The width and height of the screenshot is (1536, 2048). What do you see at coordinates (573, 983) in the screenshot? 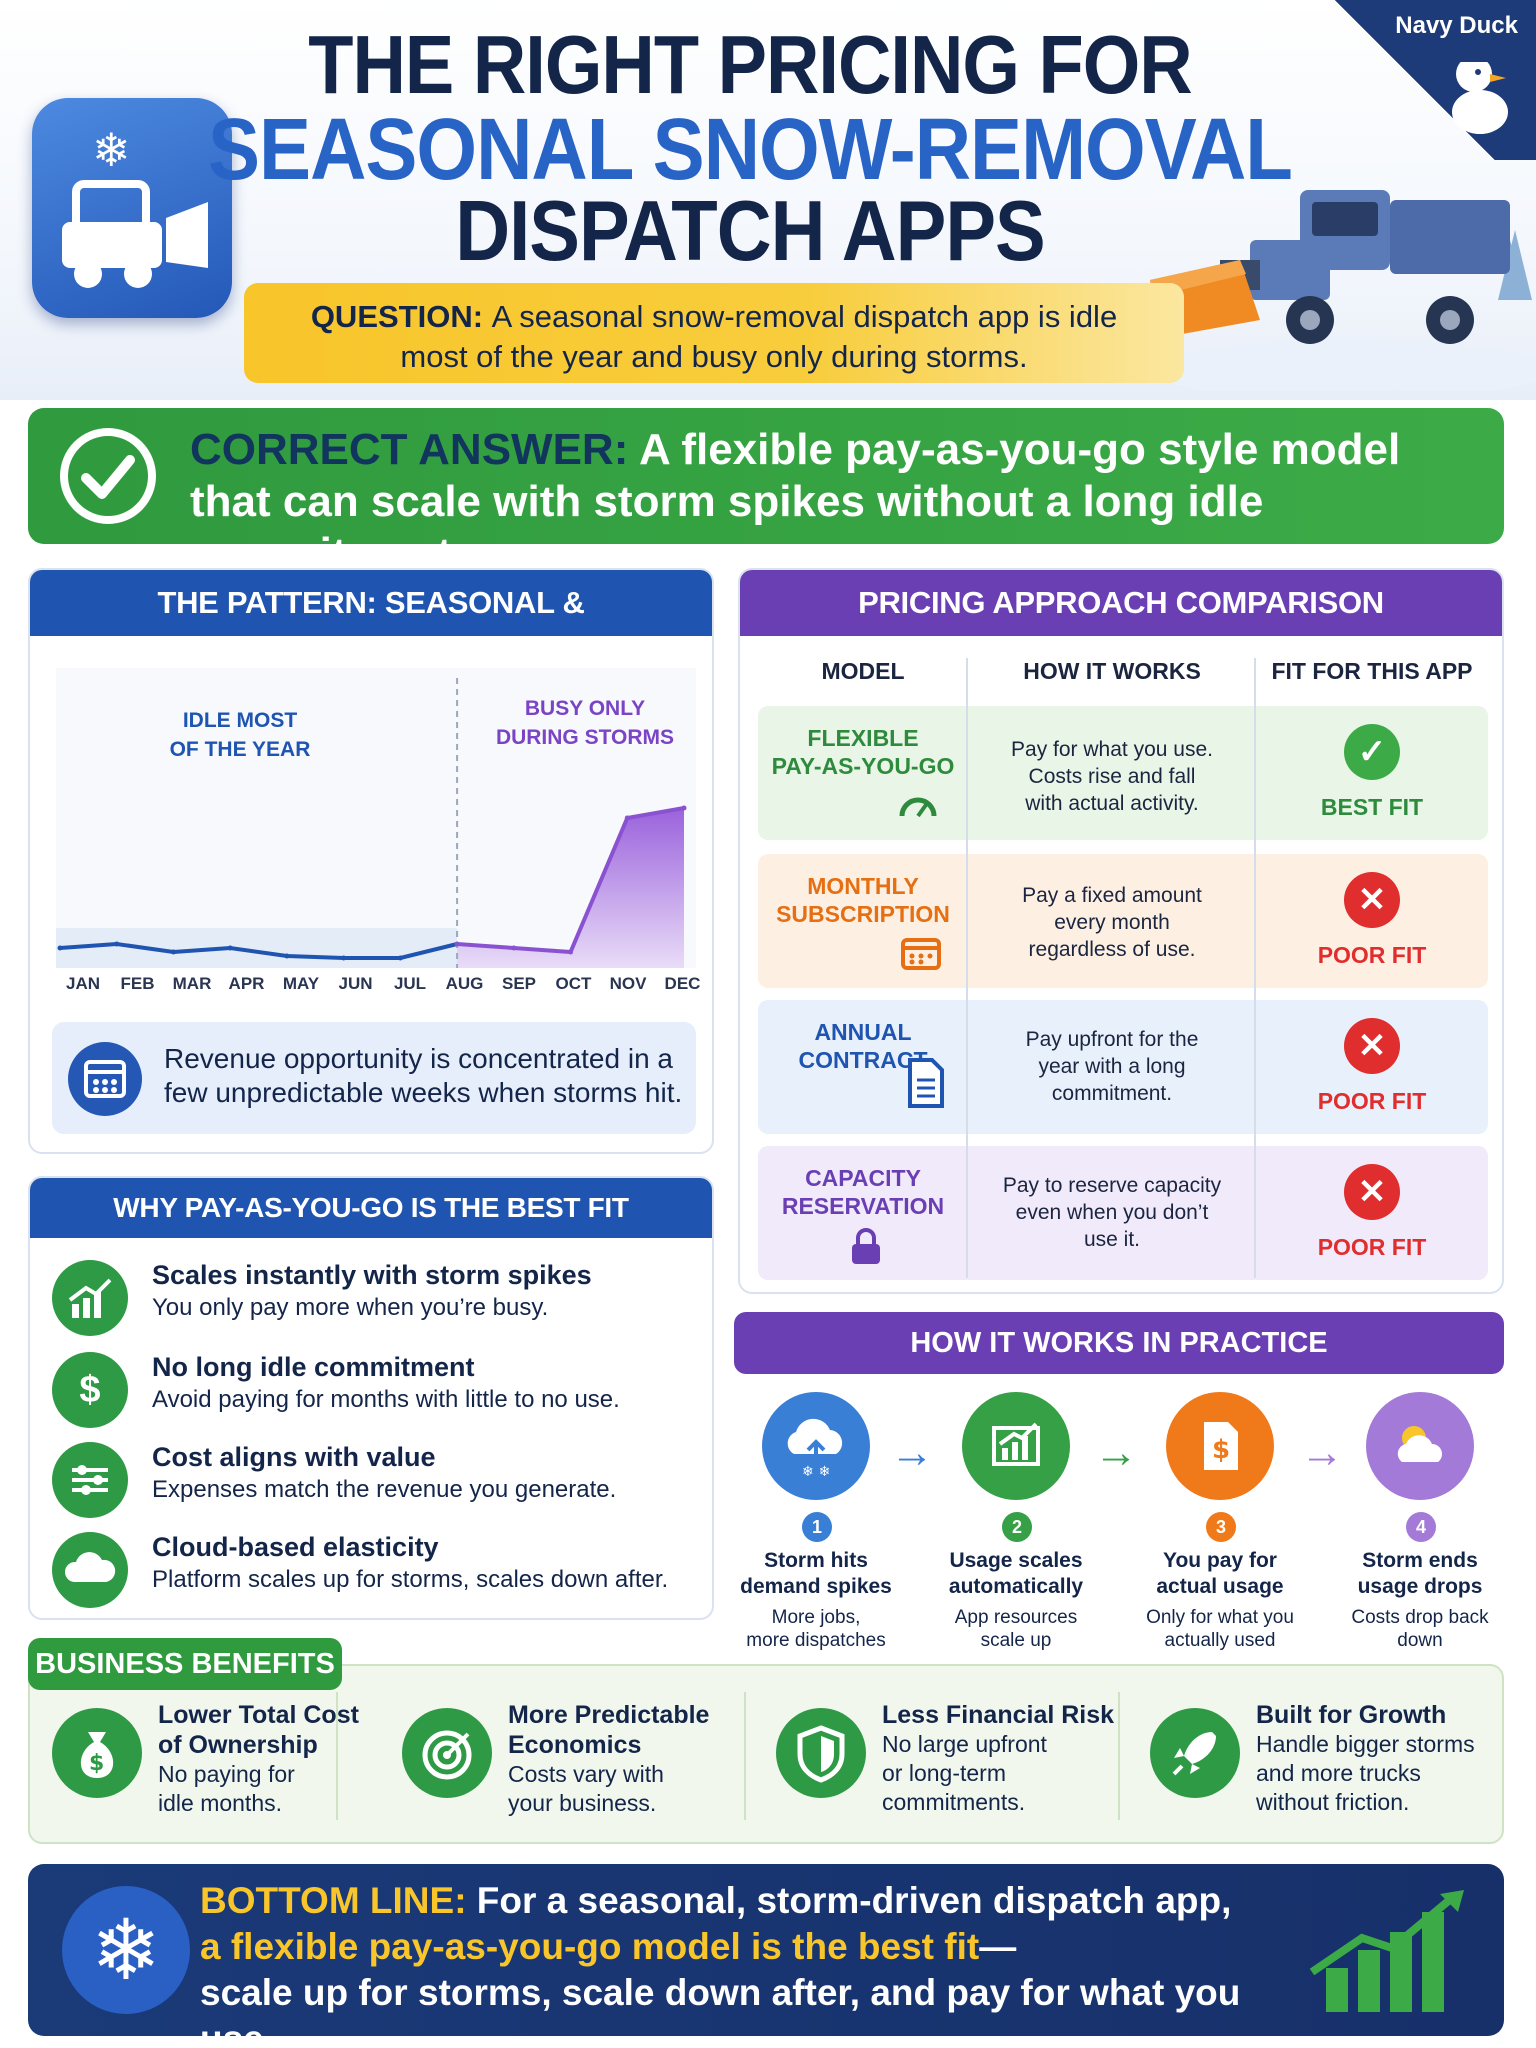
I see `month-tick-label: OCT` at bounding box center [573, 983].